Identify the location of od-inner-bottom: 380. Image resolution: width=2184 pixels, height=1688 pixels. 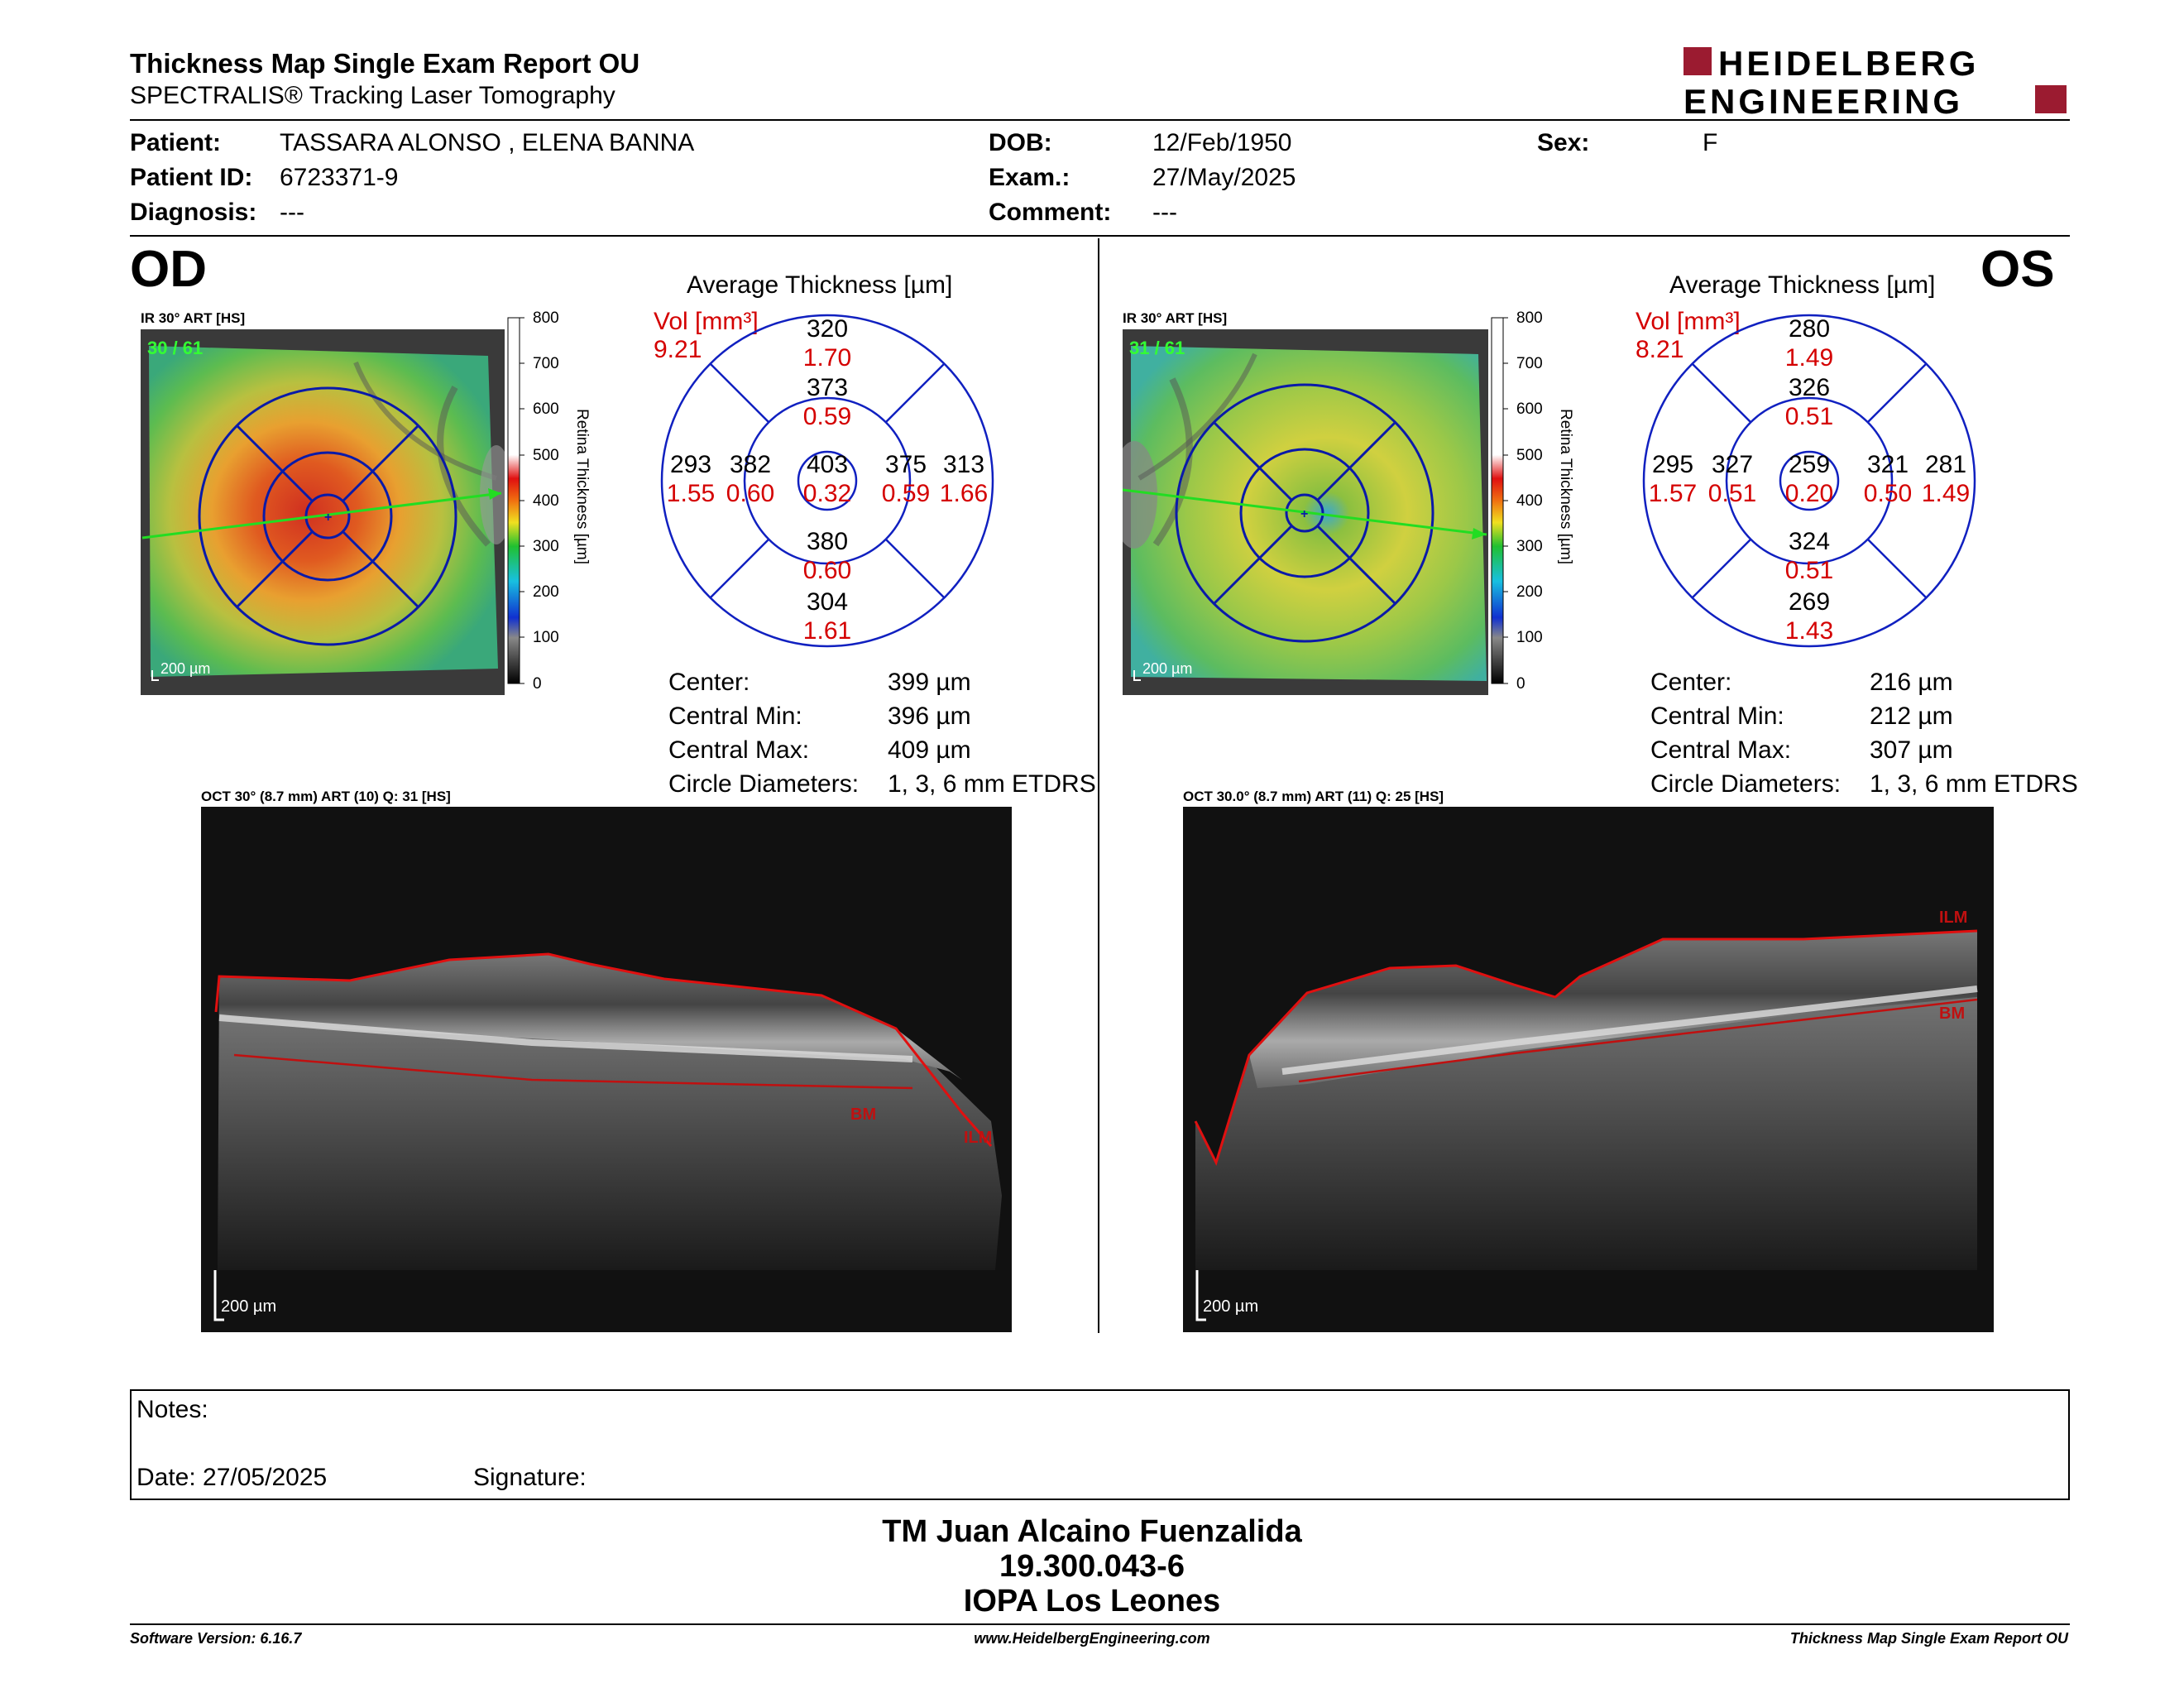
(827, 541).